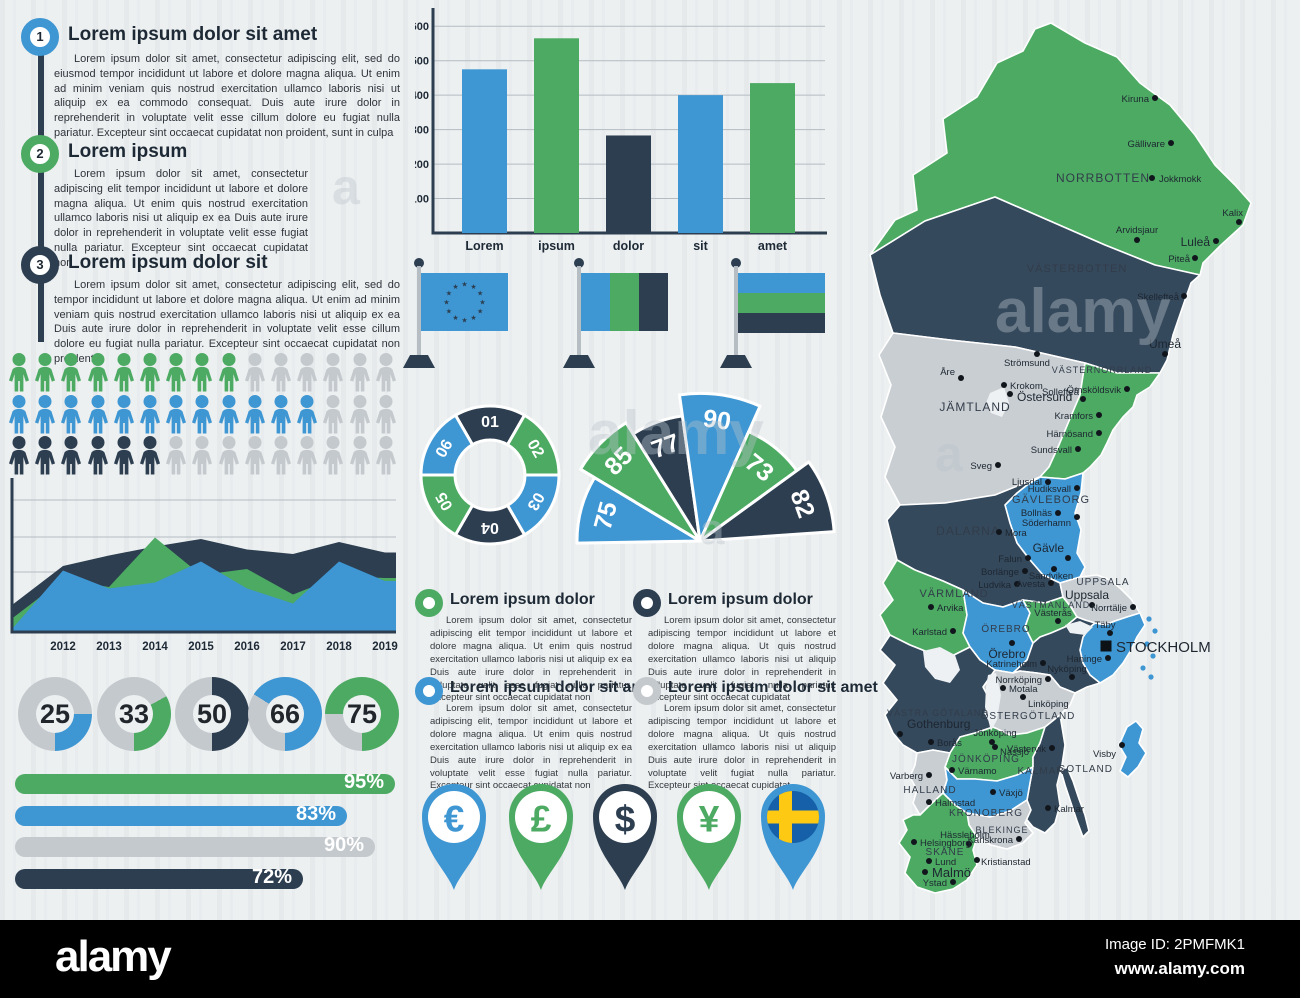  Describe the element at coordinates (1078, 449) in the screenshot. I see `city-dot-sundsvall` at that location.